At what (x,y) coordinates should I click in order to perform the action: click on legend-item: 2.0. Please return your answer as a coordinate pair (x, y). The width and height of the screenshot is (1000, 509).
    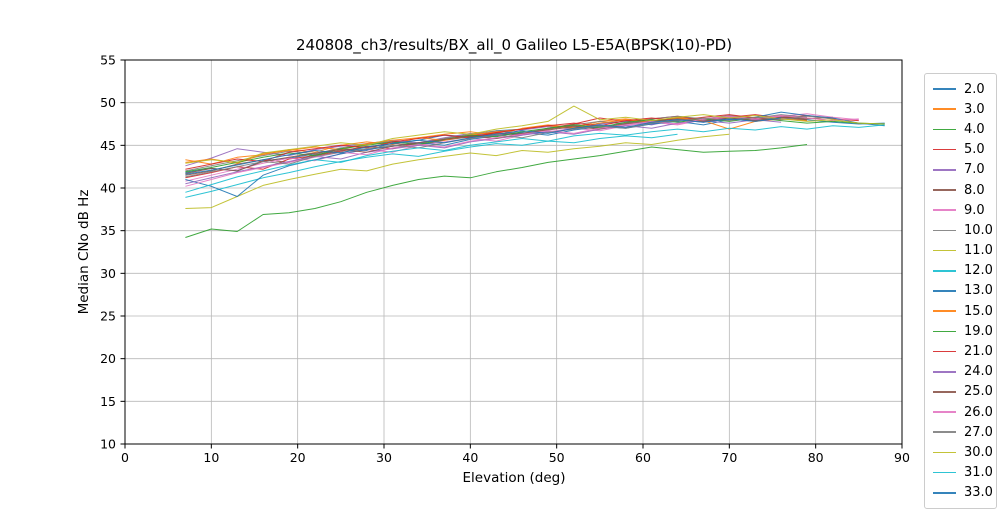
    Looking at the image, I should click on (964, 89).